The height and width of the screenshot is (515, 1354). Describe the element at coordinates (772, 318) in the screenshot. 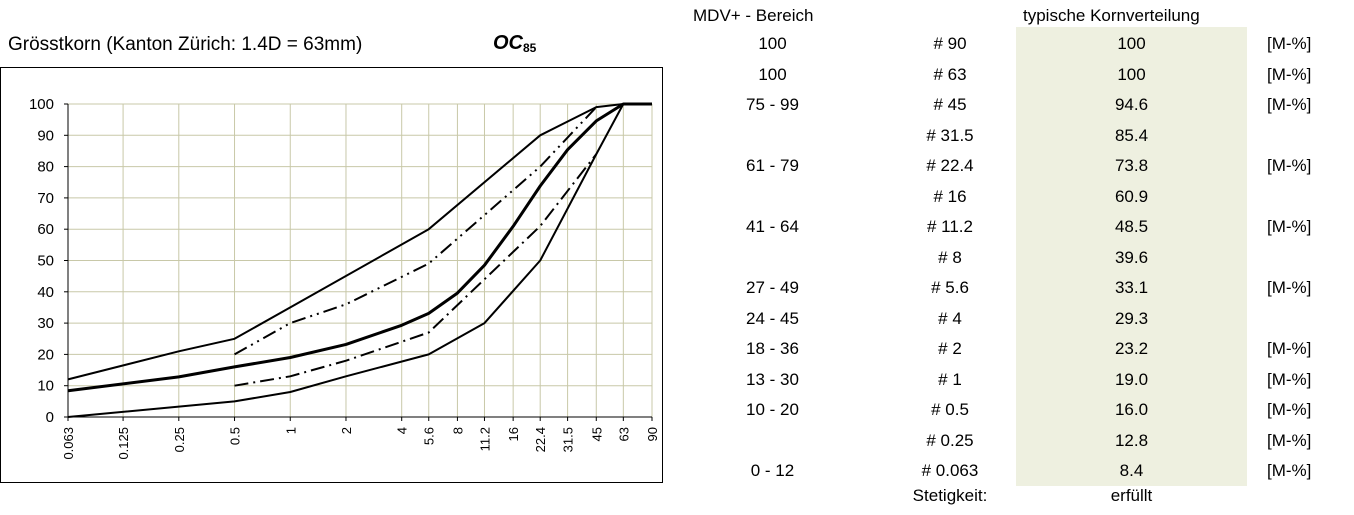

I see `row-range: 24 - 45` at that location.